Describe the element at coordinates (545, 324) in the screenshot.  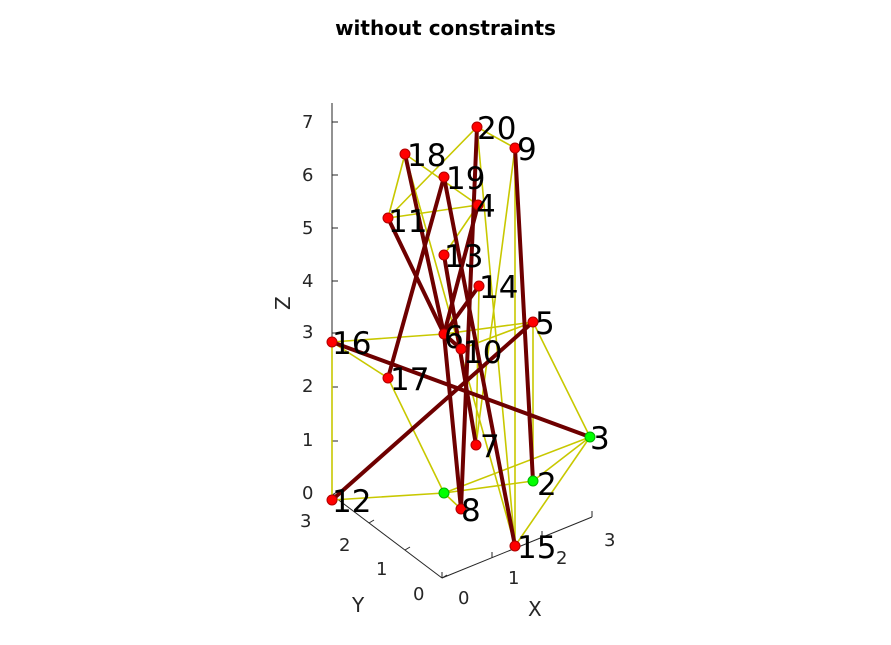
I see `node-label: 5` at that location.